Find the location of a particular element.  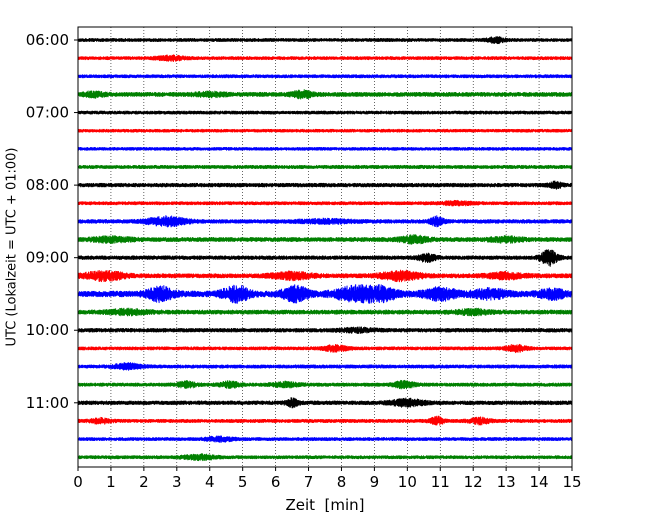

x-tick-label: 5 is located at coordinates (243, 482).